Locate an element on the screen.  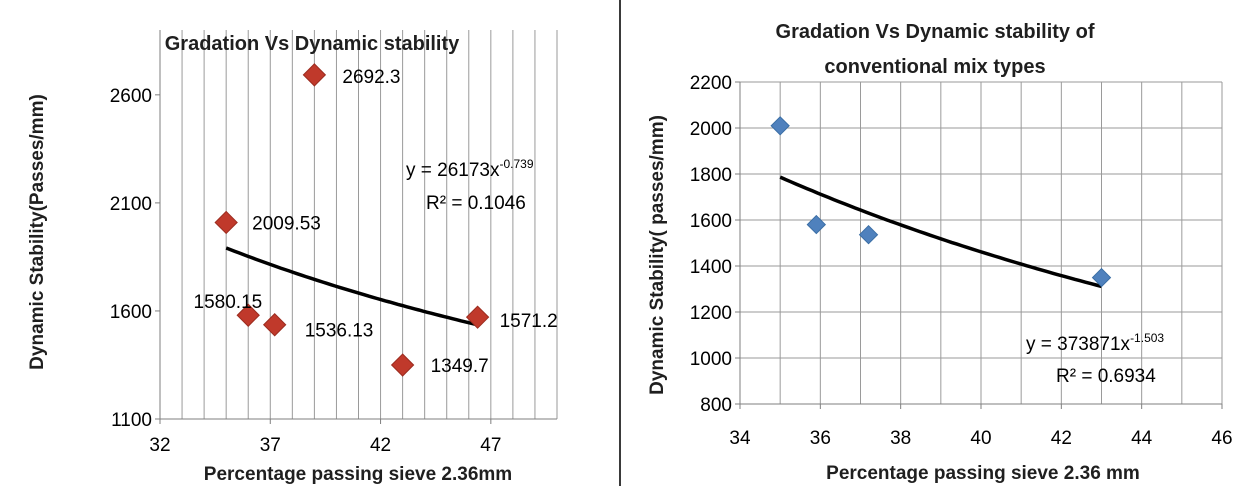
equation-base: y = 373871x is located at coordinates (1078, 344).